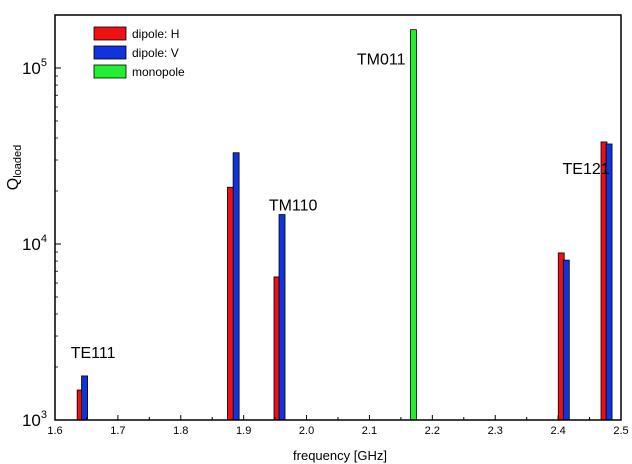 This screenshot has width=632, height=464. Describe the element at coordinates (381, 59) in the screenshot. I see `mode-annotation: TM011` at that location.